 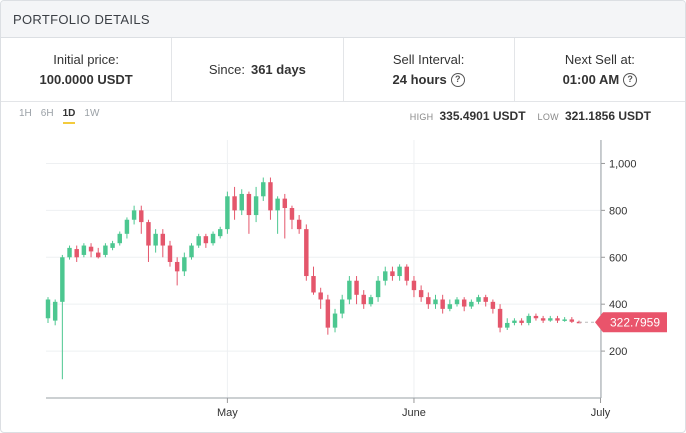 What do you see at coordinates (87, 69) in the screenshot?
I see `initial-price-cell: Initial price: 100.0000 USDT` at bounding box center [87, 69].